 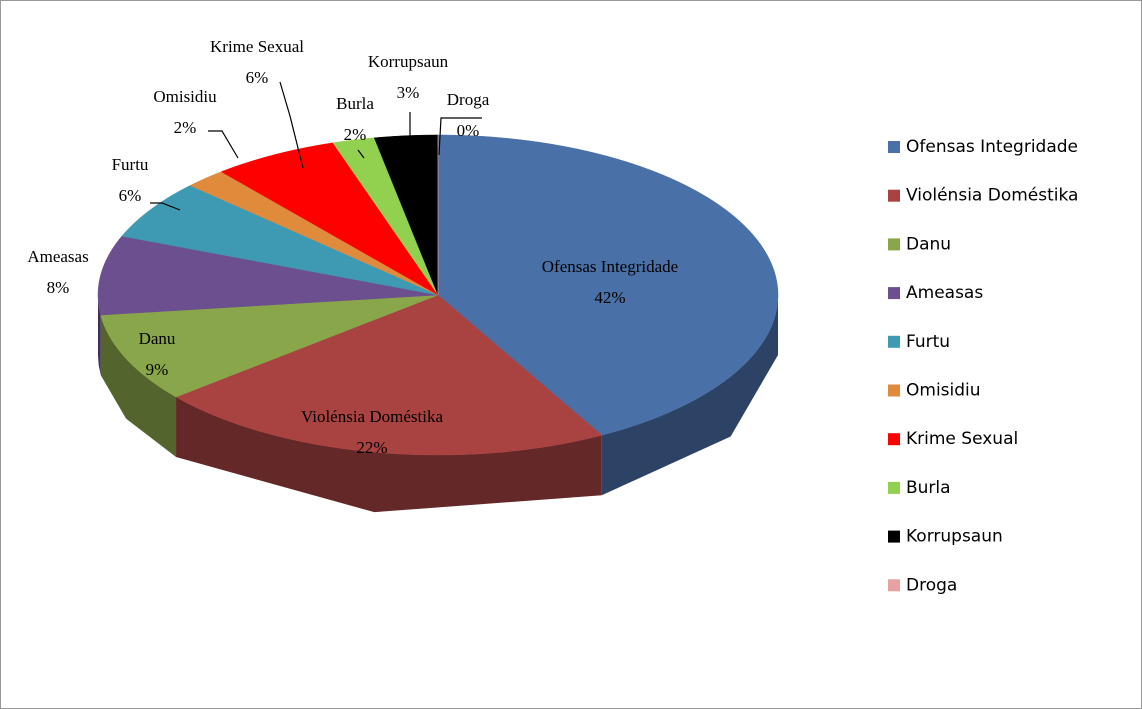 I want to click on data-label-name: Danu, so click(x=157, y=338).